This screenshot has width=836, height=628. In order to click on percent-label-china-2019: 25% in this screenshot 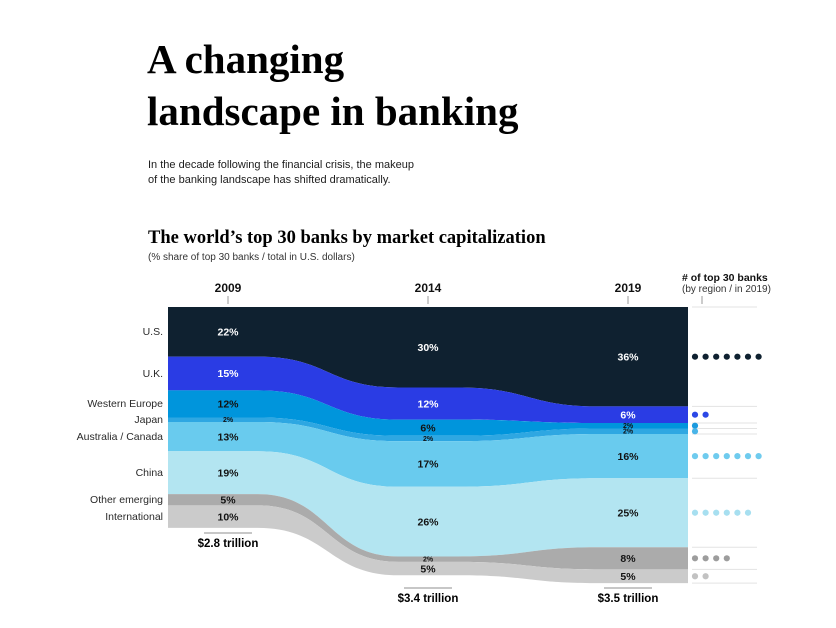, I will do `click(628, 513)`.